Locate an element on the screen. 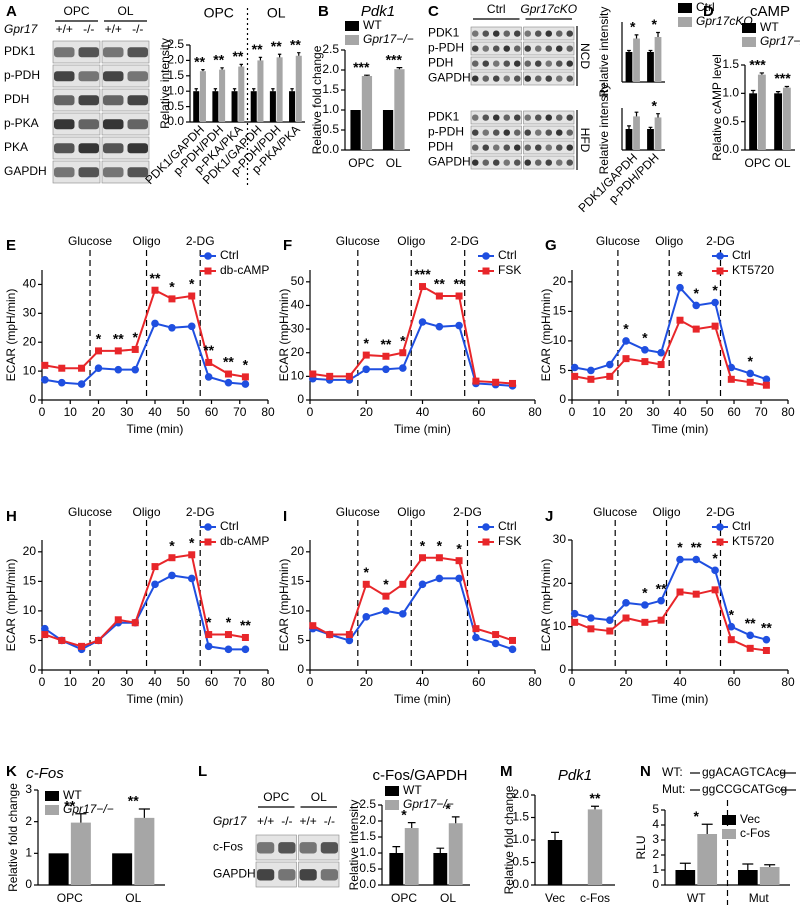  x-tick-label: 70 is located at coordinates (240, 682).